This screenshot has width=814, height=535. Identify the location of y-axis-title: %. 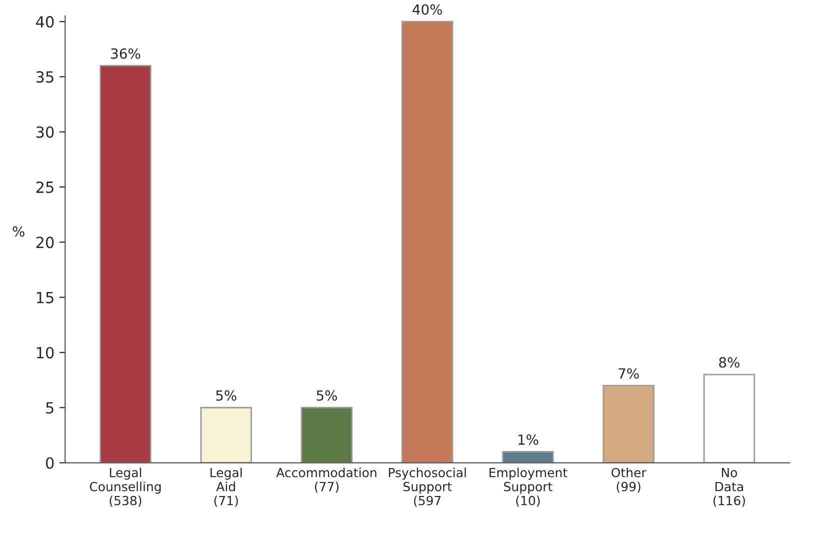
(18, 231).